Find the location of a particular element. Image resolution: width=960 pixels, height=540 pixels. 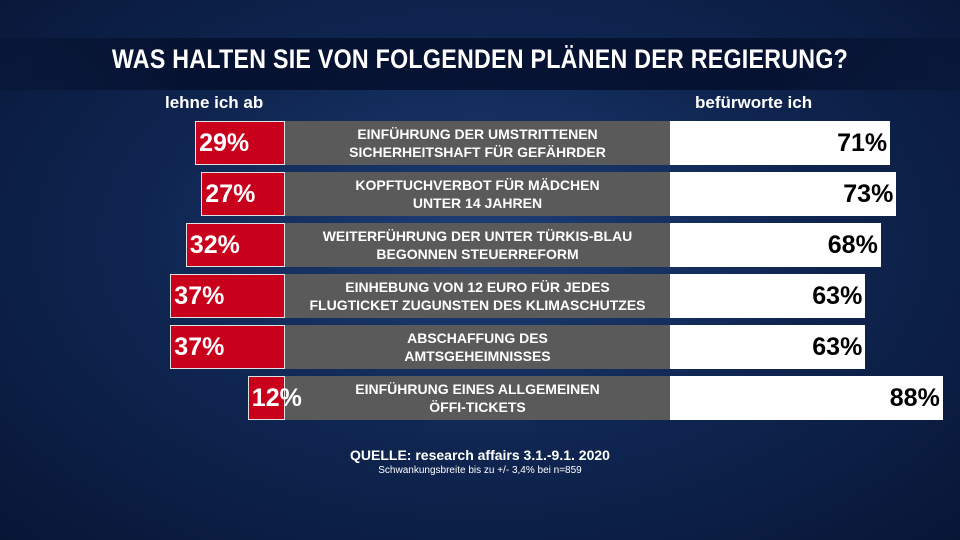

value-label: 88% is located at coordinates (914, 398).